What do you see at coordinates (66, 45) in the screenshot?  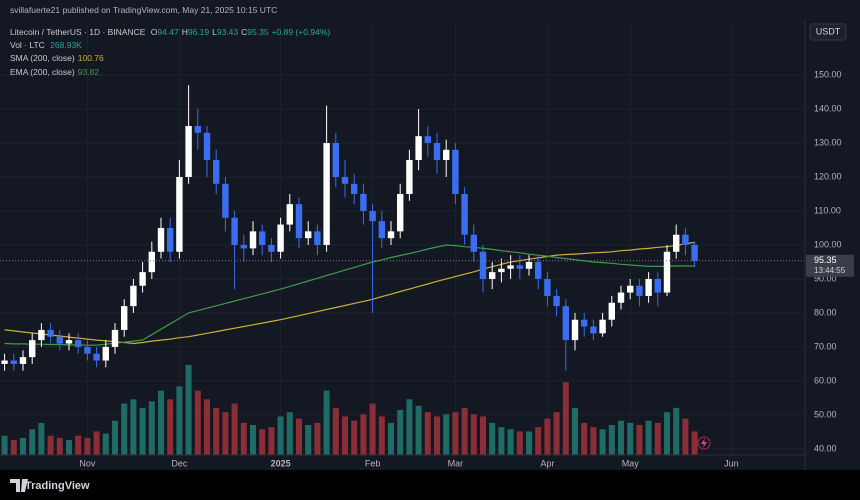 I see `volume-value: 268.93K` at bounding box center [66, 45].